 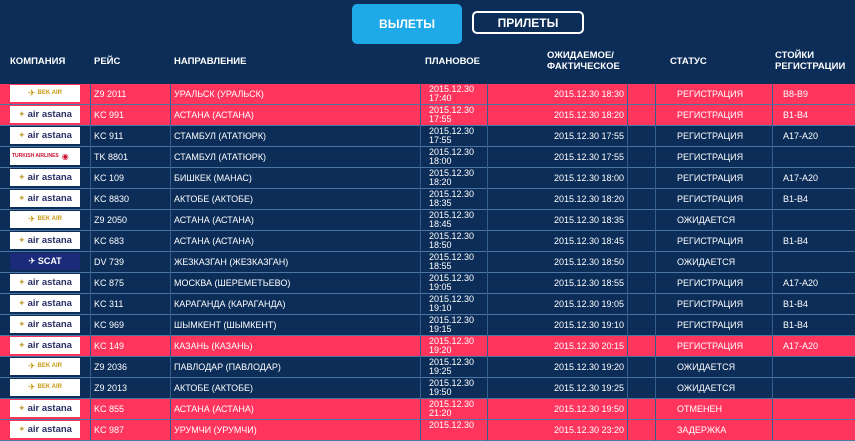 What do you see at coordinates (107, 61) in the screenshot?
I see `header-flight: РЕЙС` at bounding box center [107, 61].